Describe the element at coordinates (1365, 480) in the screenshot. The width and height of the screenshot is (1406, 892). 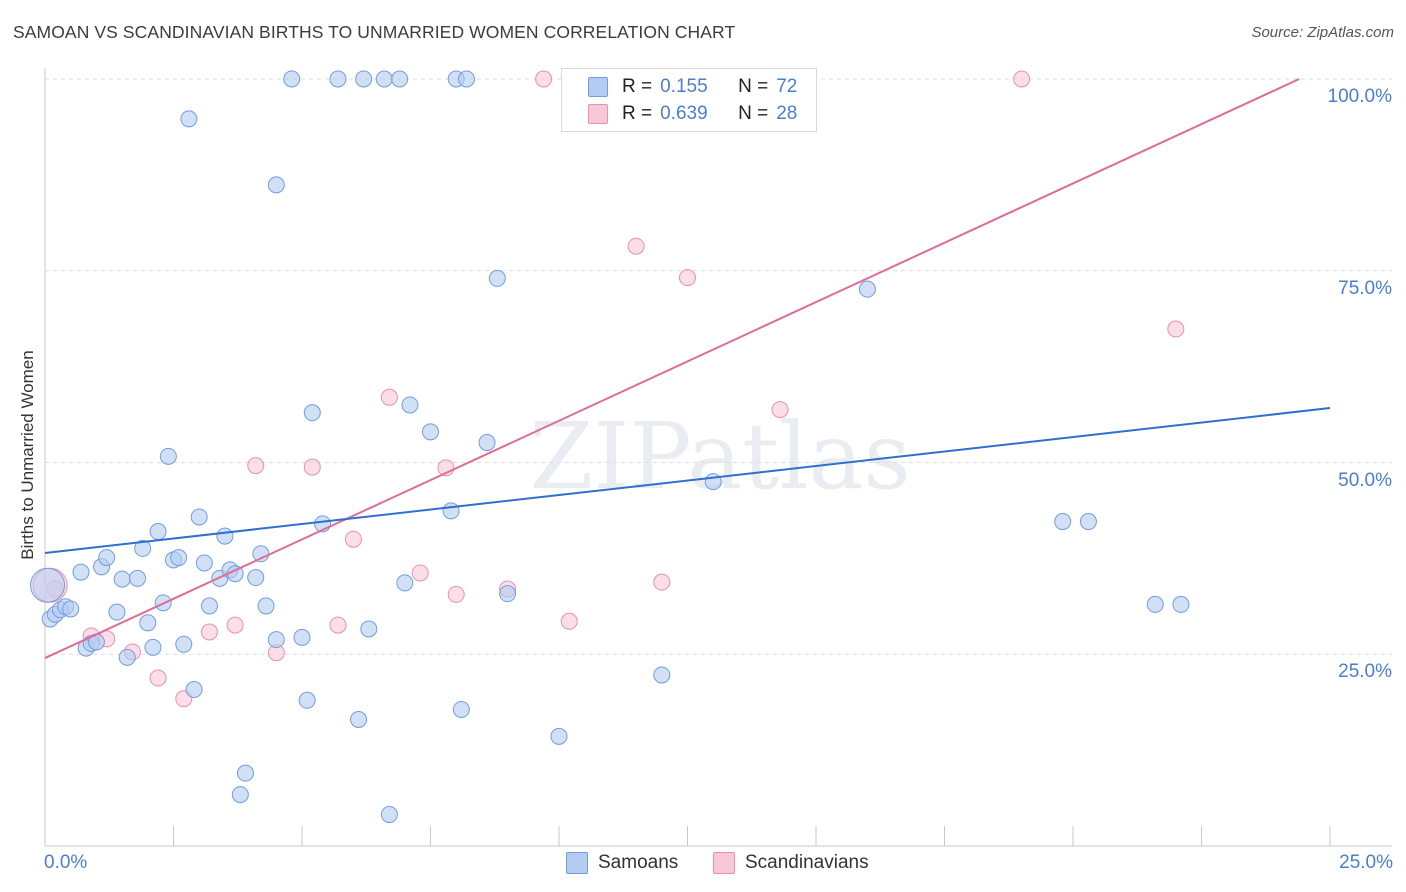
I see `y-tick-label: 50.0%` at that location.